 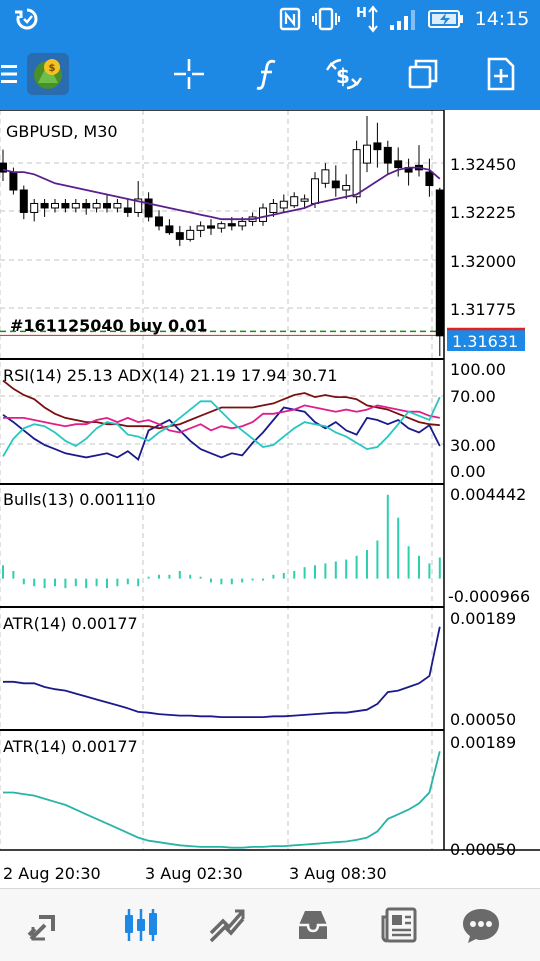 I want to click on current-price-label: 1.31631, so click(x=485, y=341).